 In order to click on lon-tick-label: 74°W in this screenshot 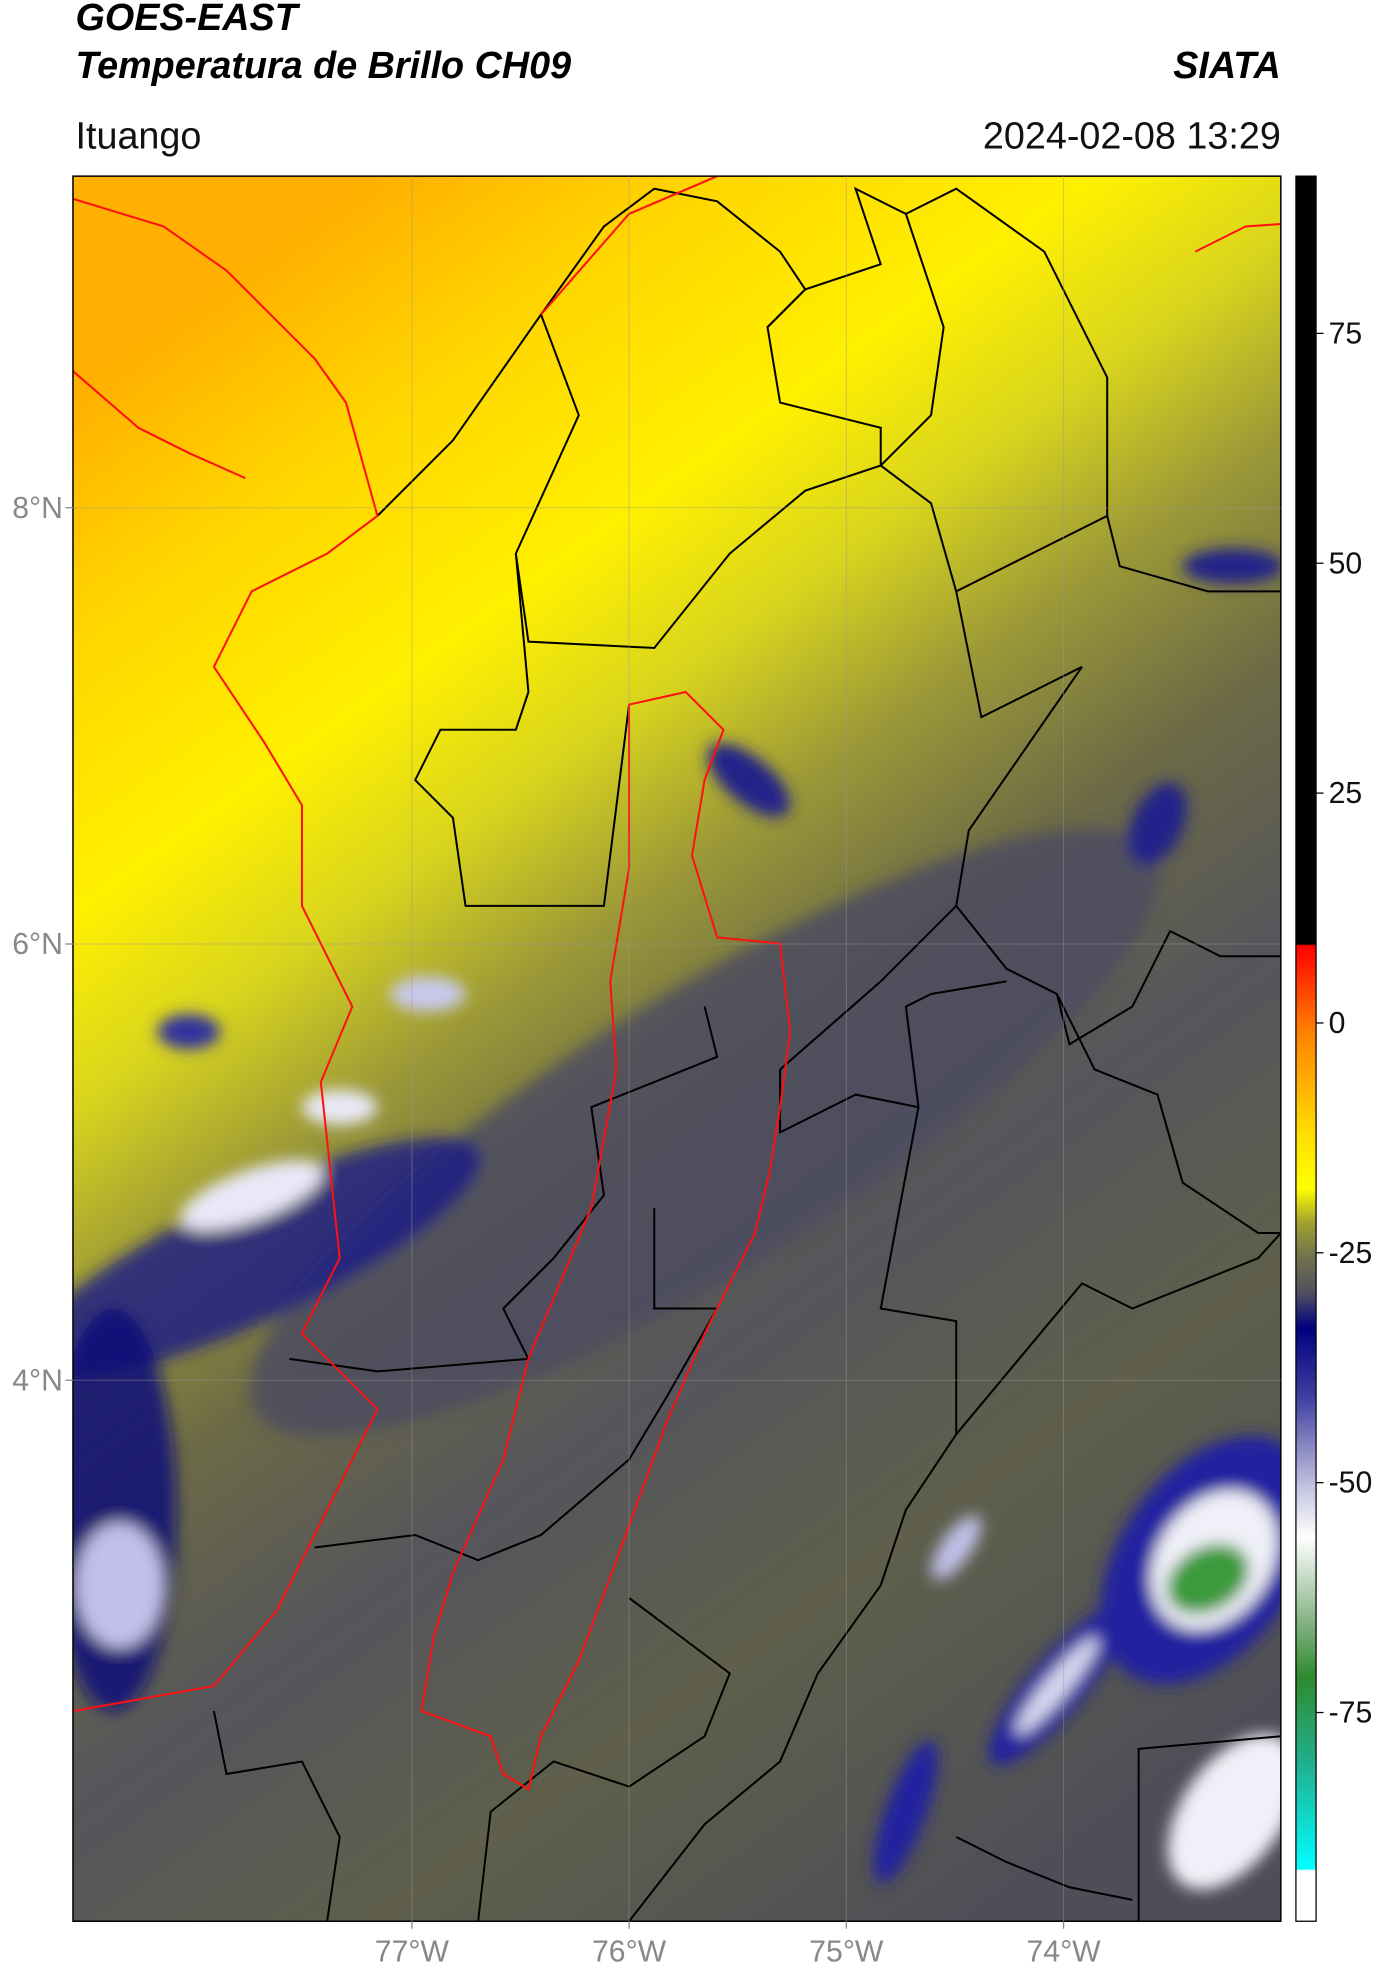, I will do `click(1064, 1951)`.